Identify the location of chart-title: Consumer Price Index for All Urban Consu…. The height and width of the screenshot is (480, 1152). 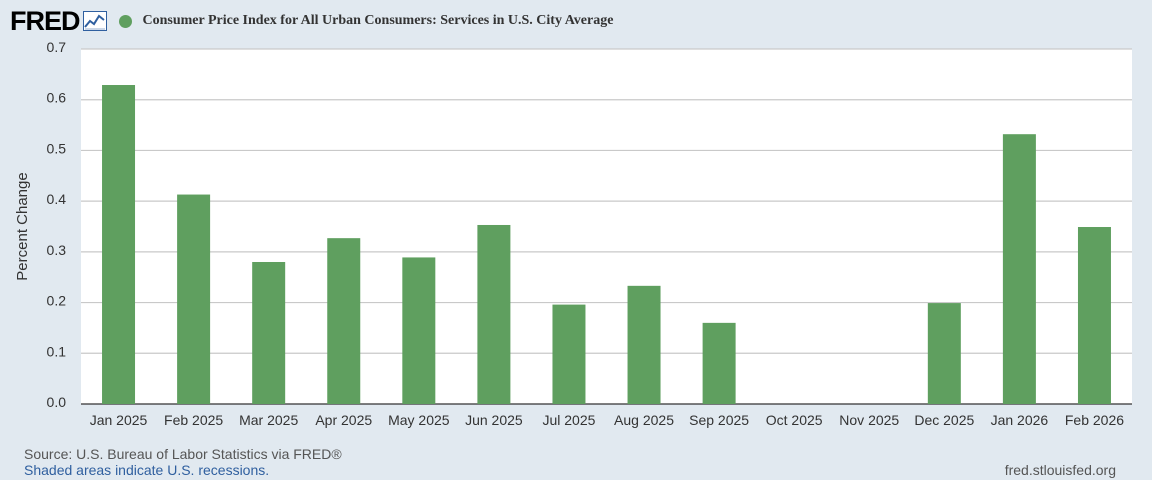
(378, 20).